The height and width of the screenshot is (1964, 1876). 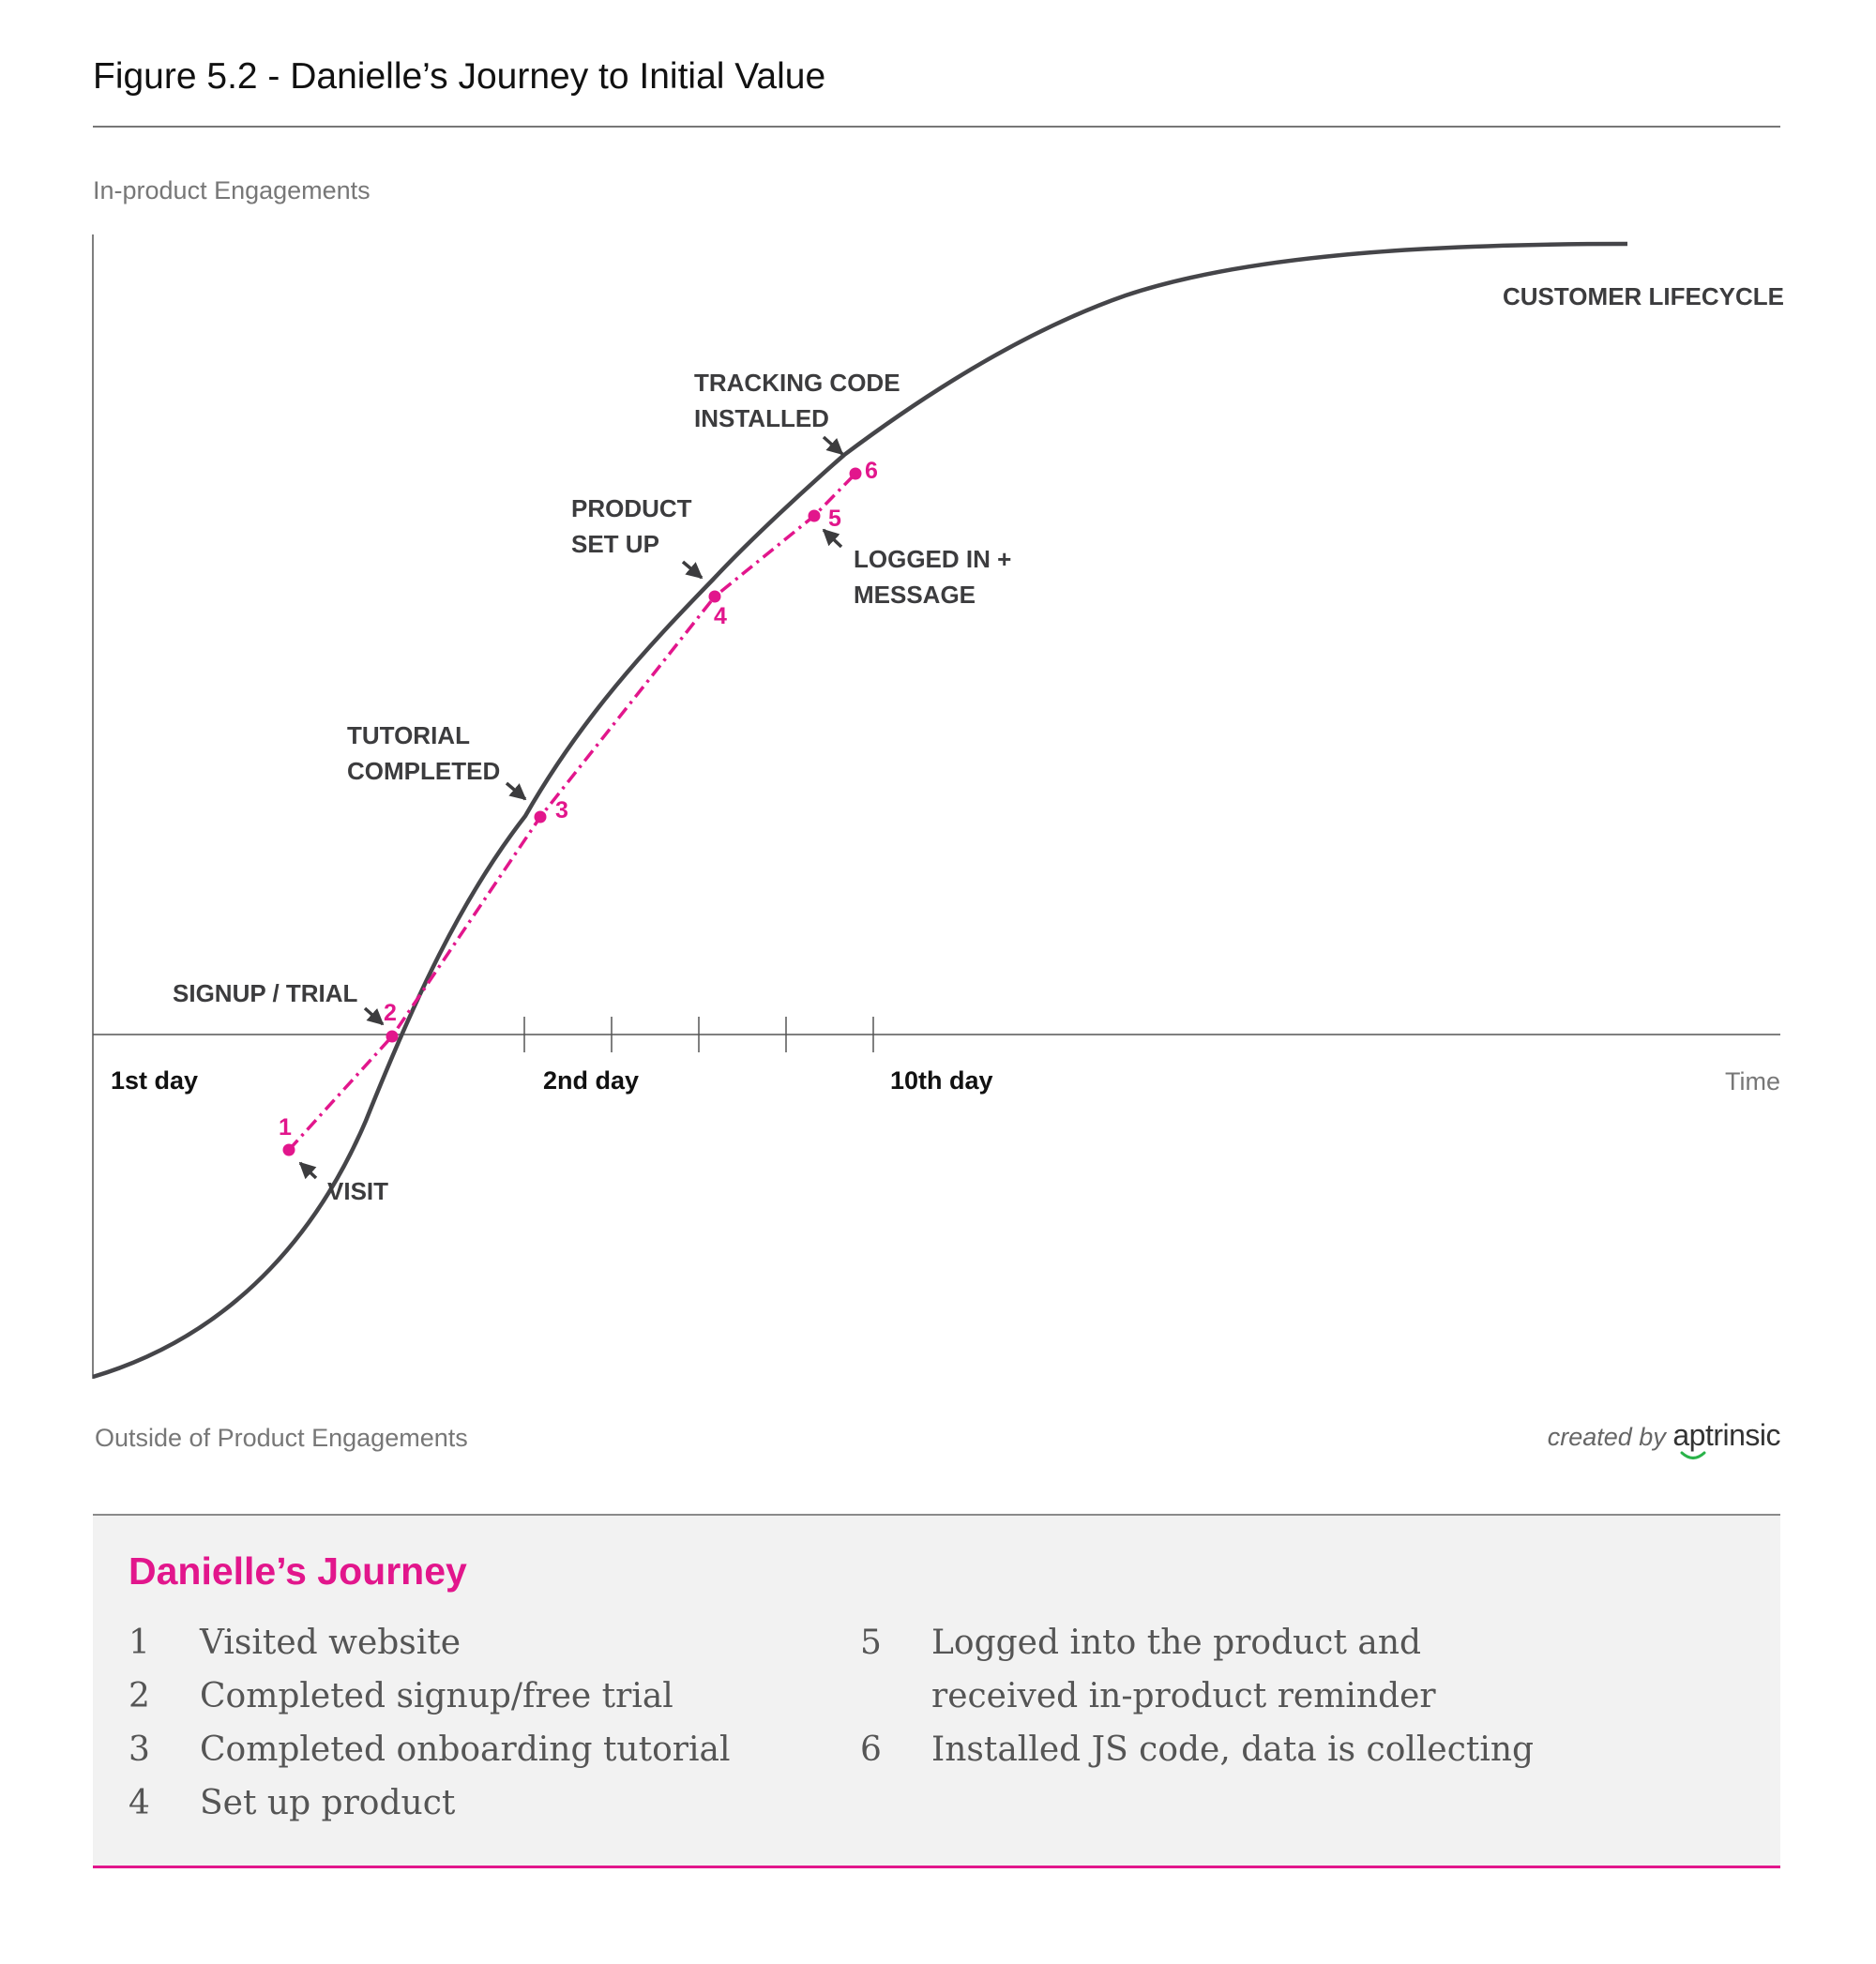 I want to click on customer-lifecycle-label: CUSTOMER LIFECYCLE, so click(x=1643, y=296).